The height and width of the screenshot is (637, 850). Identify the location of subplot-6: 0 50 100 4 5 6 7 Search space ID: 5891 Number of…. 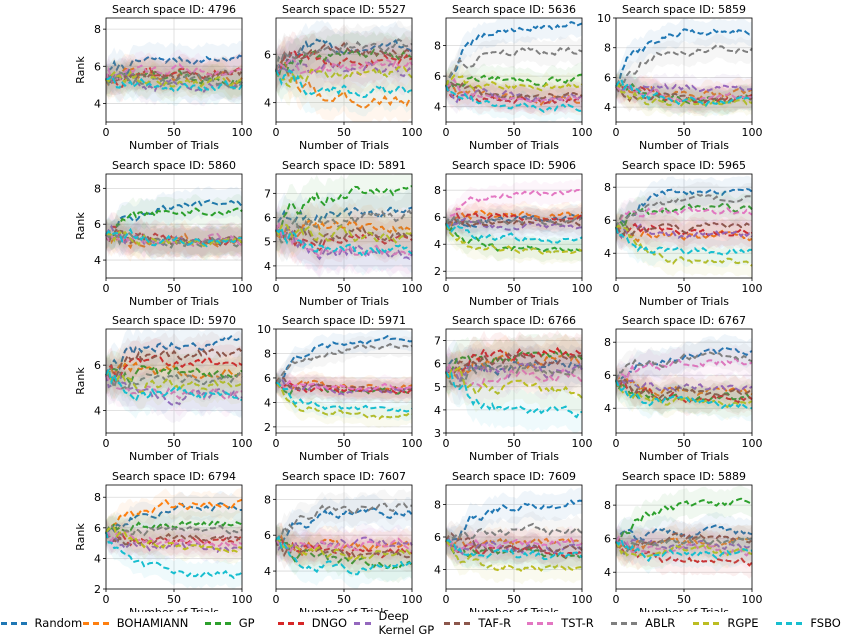
(343, 233).